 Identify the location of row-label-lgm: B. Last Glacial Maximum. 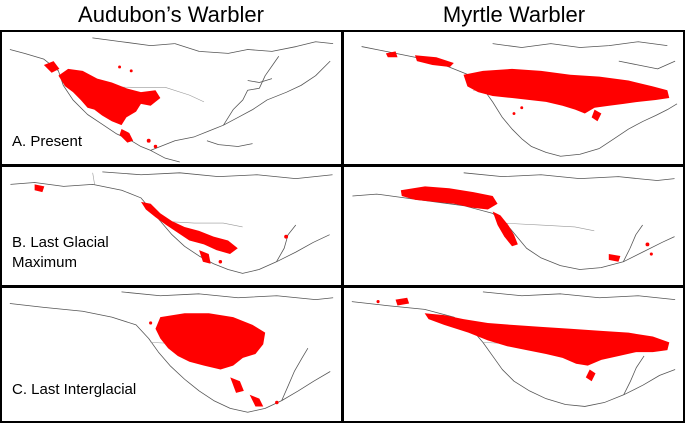
(60, 253).